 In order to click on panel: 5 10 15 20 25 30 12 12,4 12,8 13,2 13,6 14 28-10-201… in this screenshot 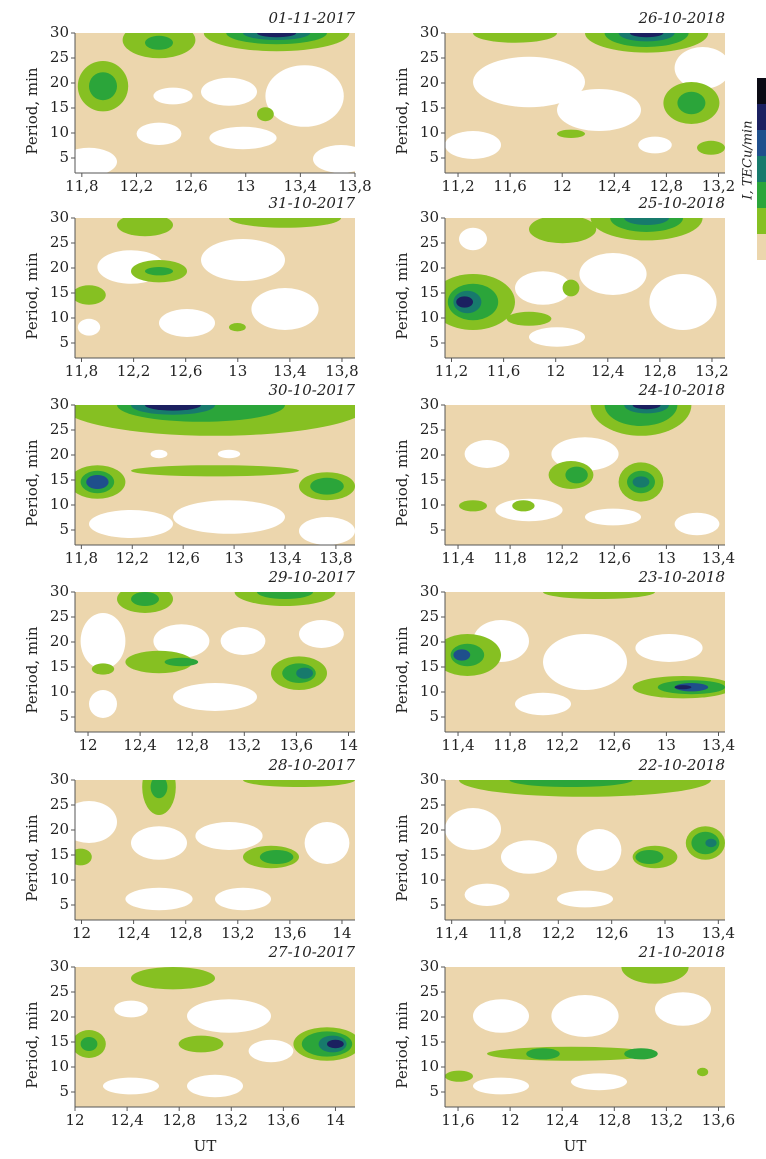, I will do `click(189, 849)`.